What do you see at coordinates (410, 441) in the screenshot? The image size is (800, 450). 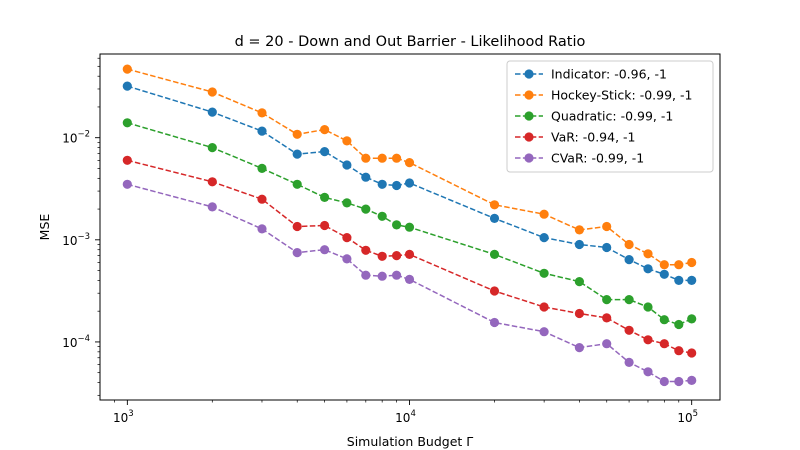 I see `x-axis-label: Simulation Budget Γ` at bounding box center [410, 441].